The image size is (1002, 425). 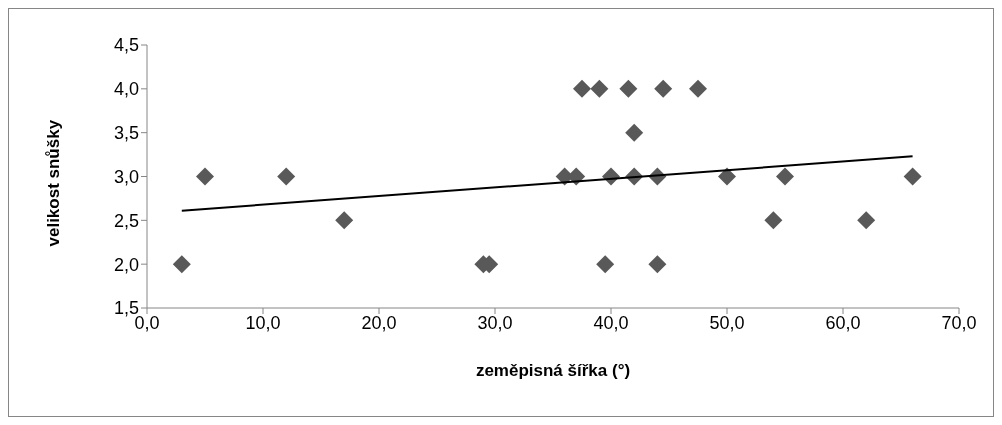 I want to click on y-tick-label: 2,5, so click(x=126, y=220).